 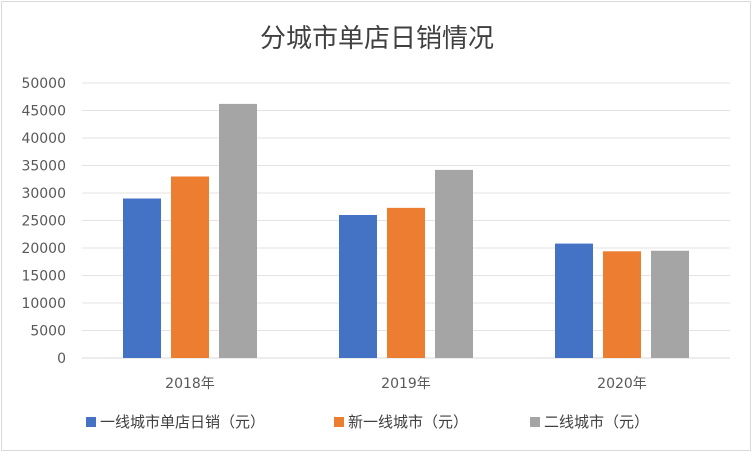 I want to click on y-tick-label: 20000, so click(x=43, y=249).